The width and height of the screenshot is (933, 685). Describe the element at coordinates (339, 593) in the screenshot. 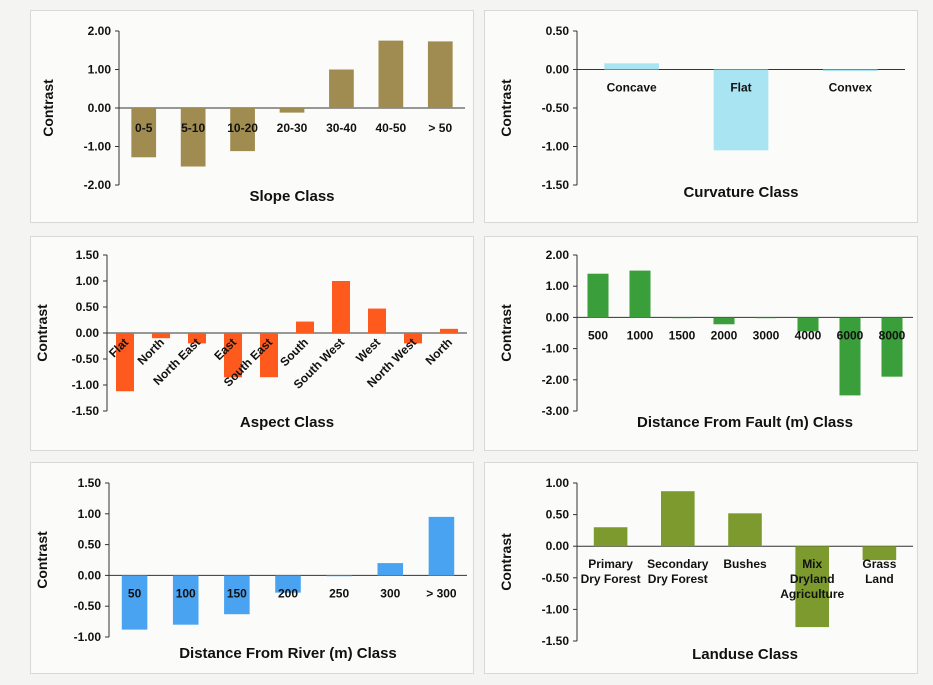

I see `category-label: 250` at that location.